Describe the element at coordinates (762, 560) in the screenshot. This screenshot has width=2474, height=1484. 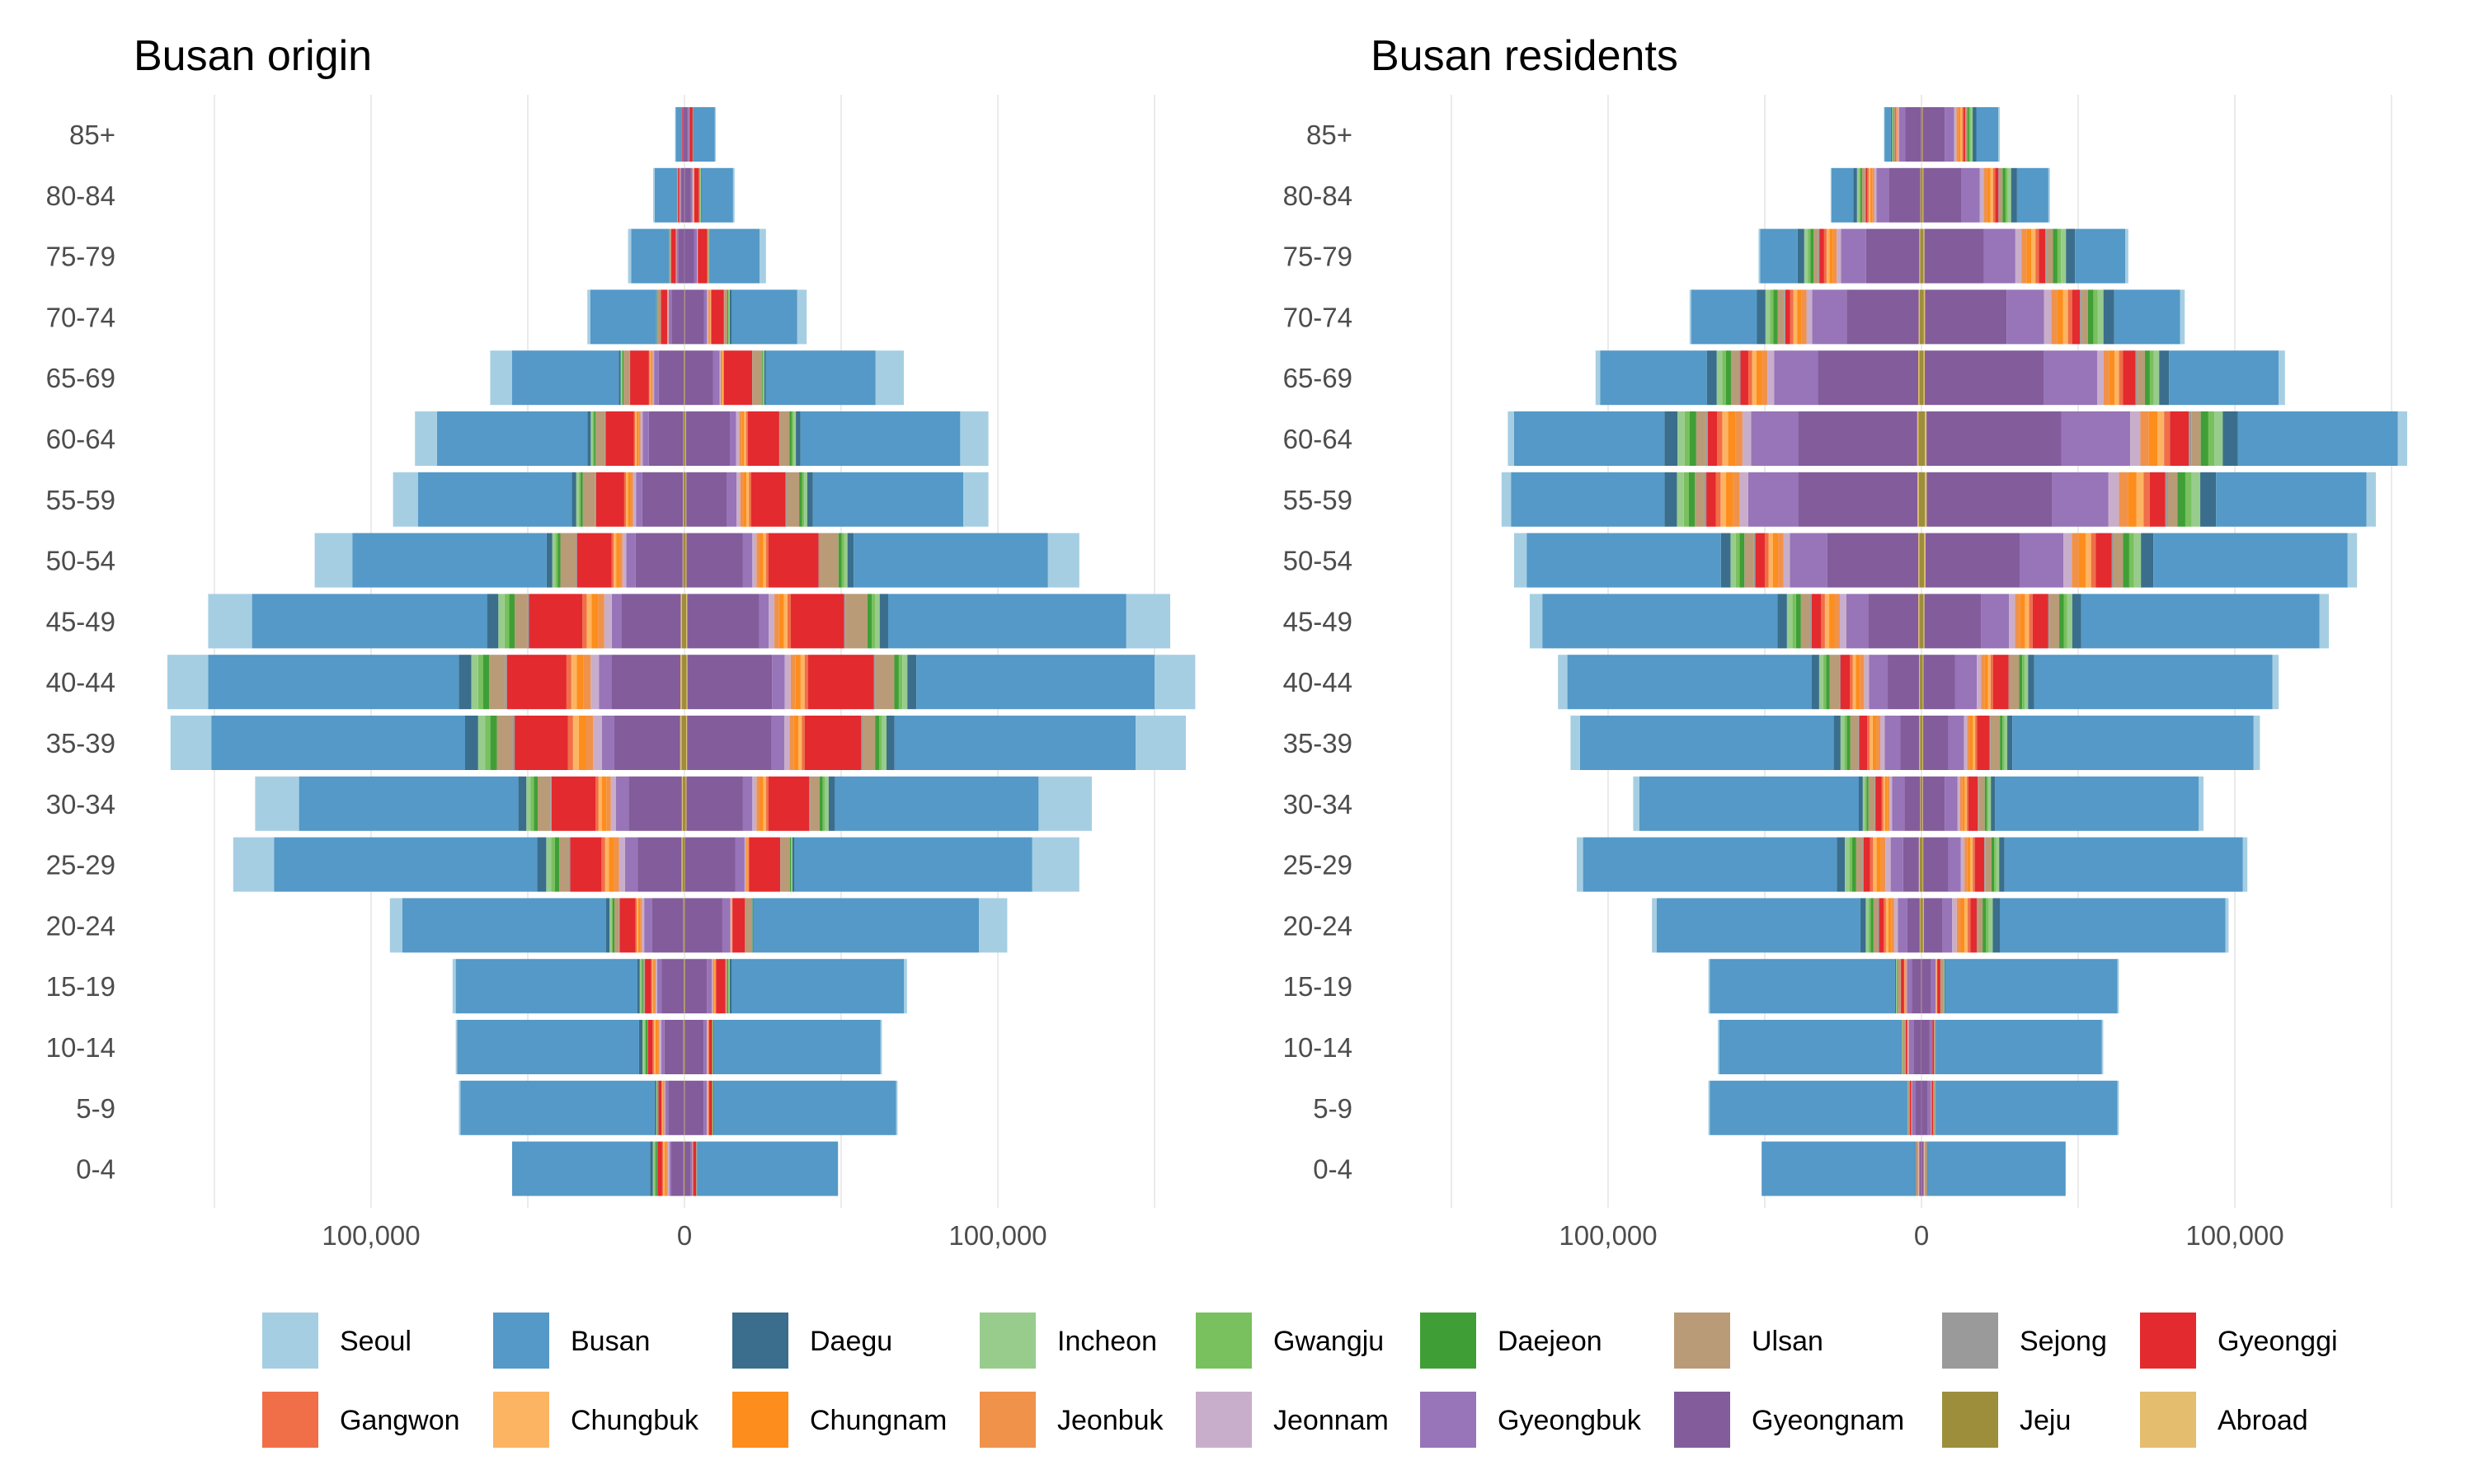
I see `bar-right-chungnam` at that location.